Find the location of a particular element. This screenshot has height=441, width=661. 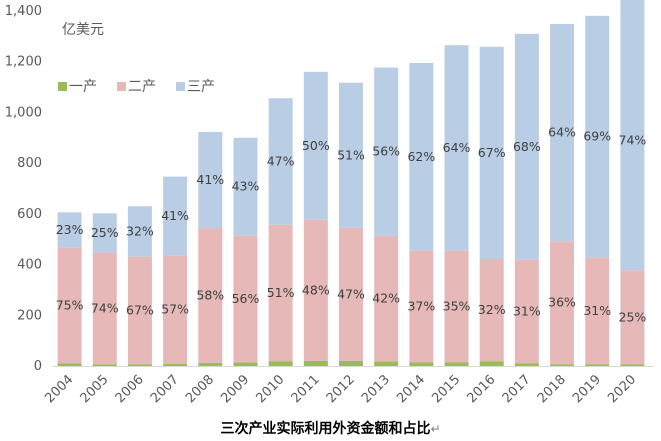

percent-label: 32% is located at coordinates (492, 309).